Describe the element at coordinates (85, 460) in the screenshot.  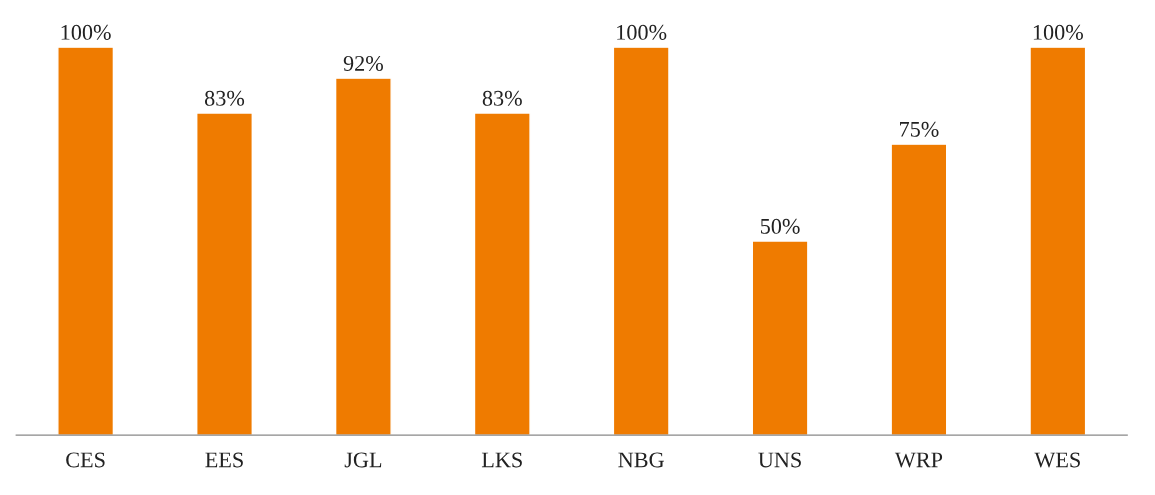
I see `x-tick-label: CES` at that location.